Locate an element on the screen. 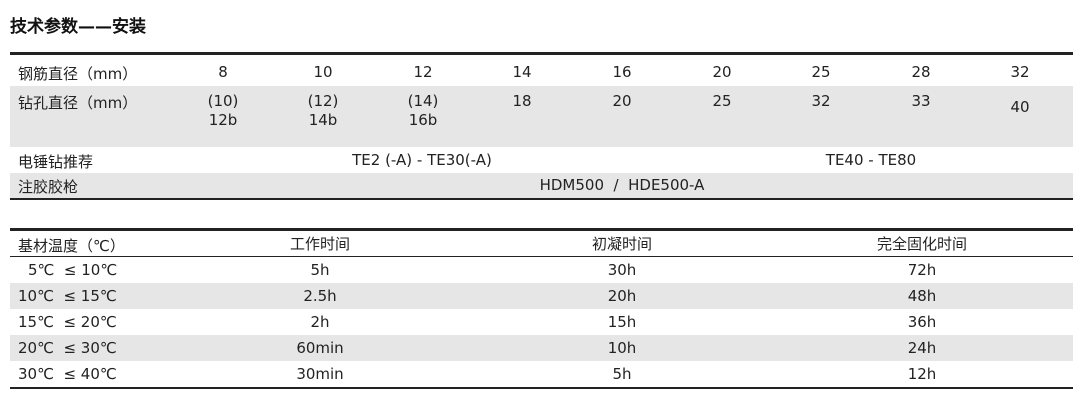 This screenshot has width=1083, height=408. drill-small: TE2 (-A) - TE30(-A) is located at coordinates (422, 160).